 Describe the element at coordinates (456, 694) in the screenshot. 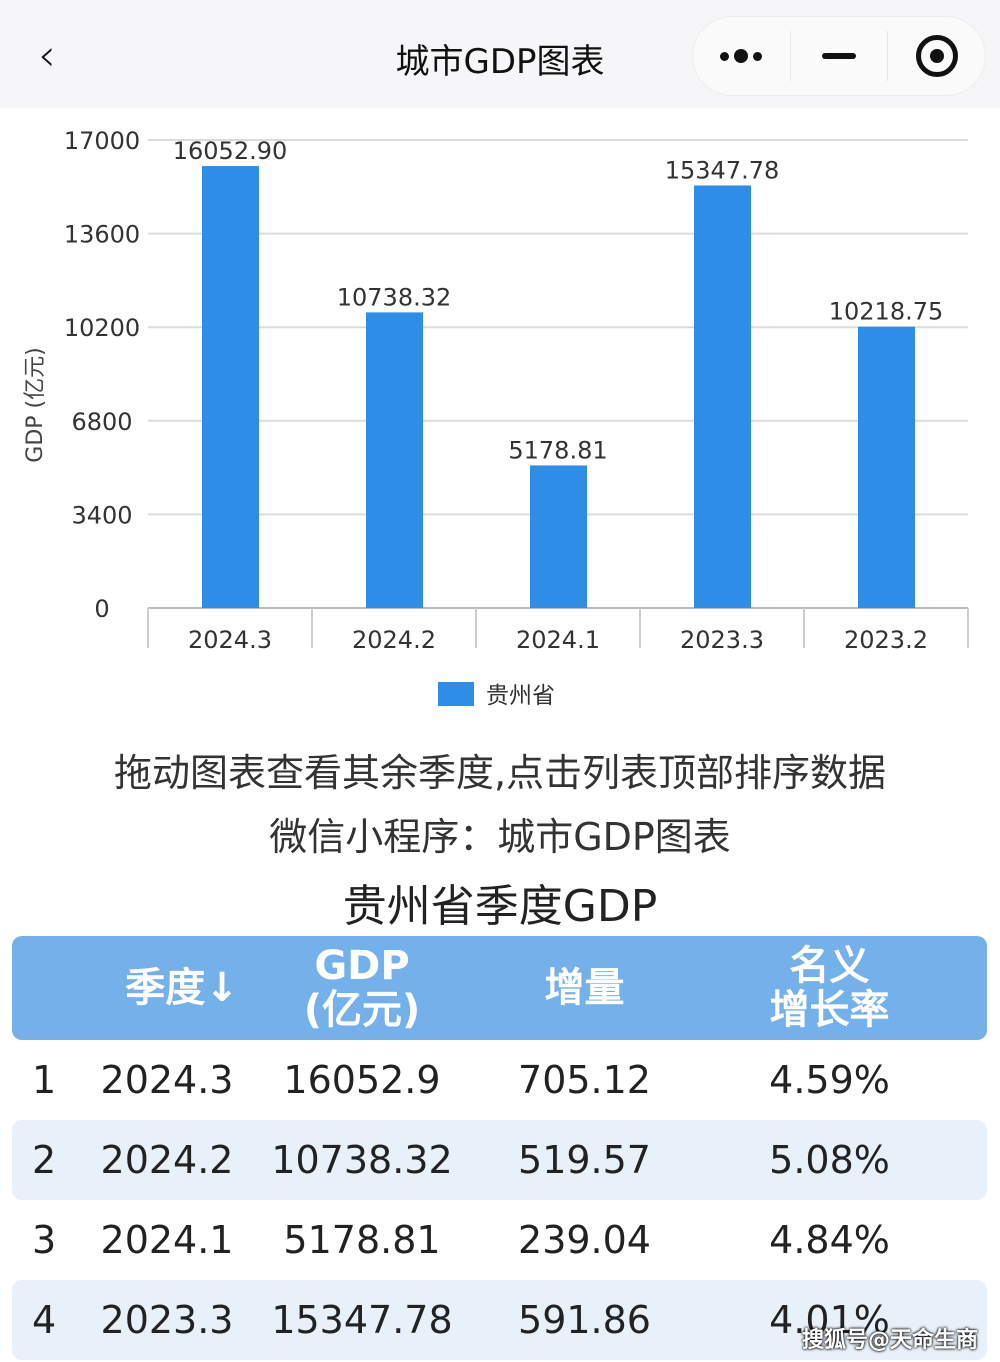

I see `legend-swatch` at that location.